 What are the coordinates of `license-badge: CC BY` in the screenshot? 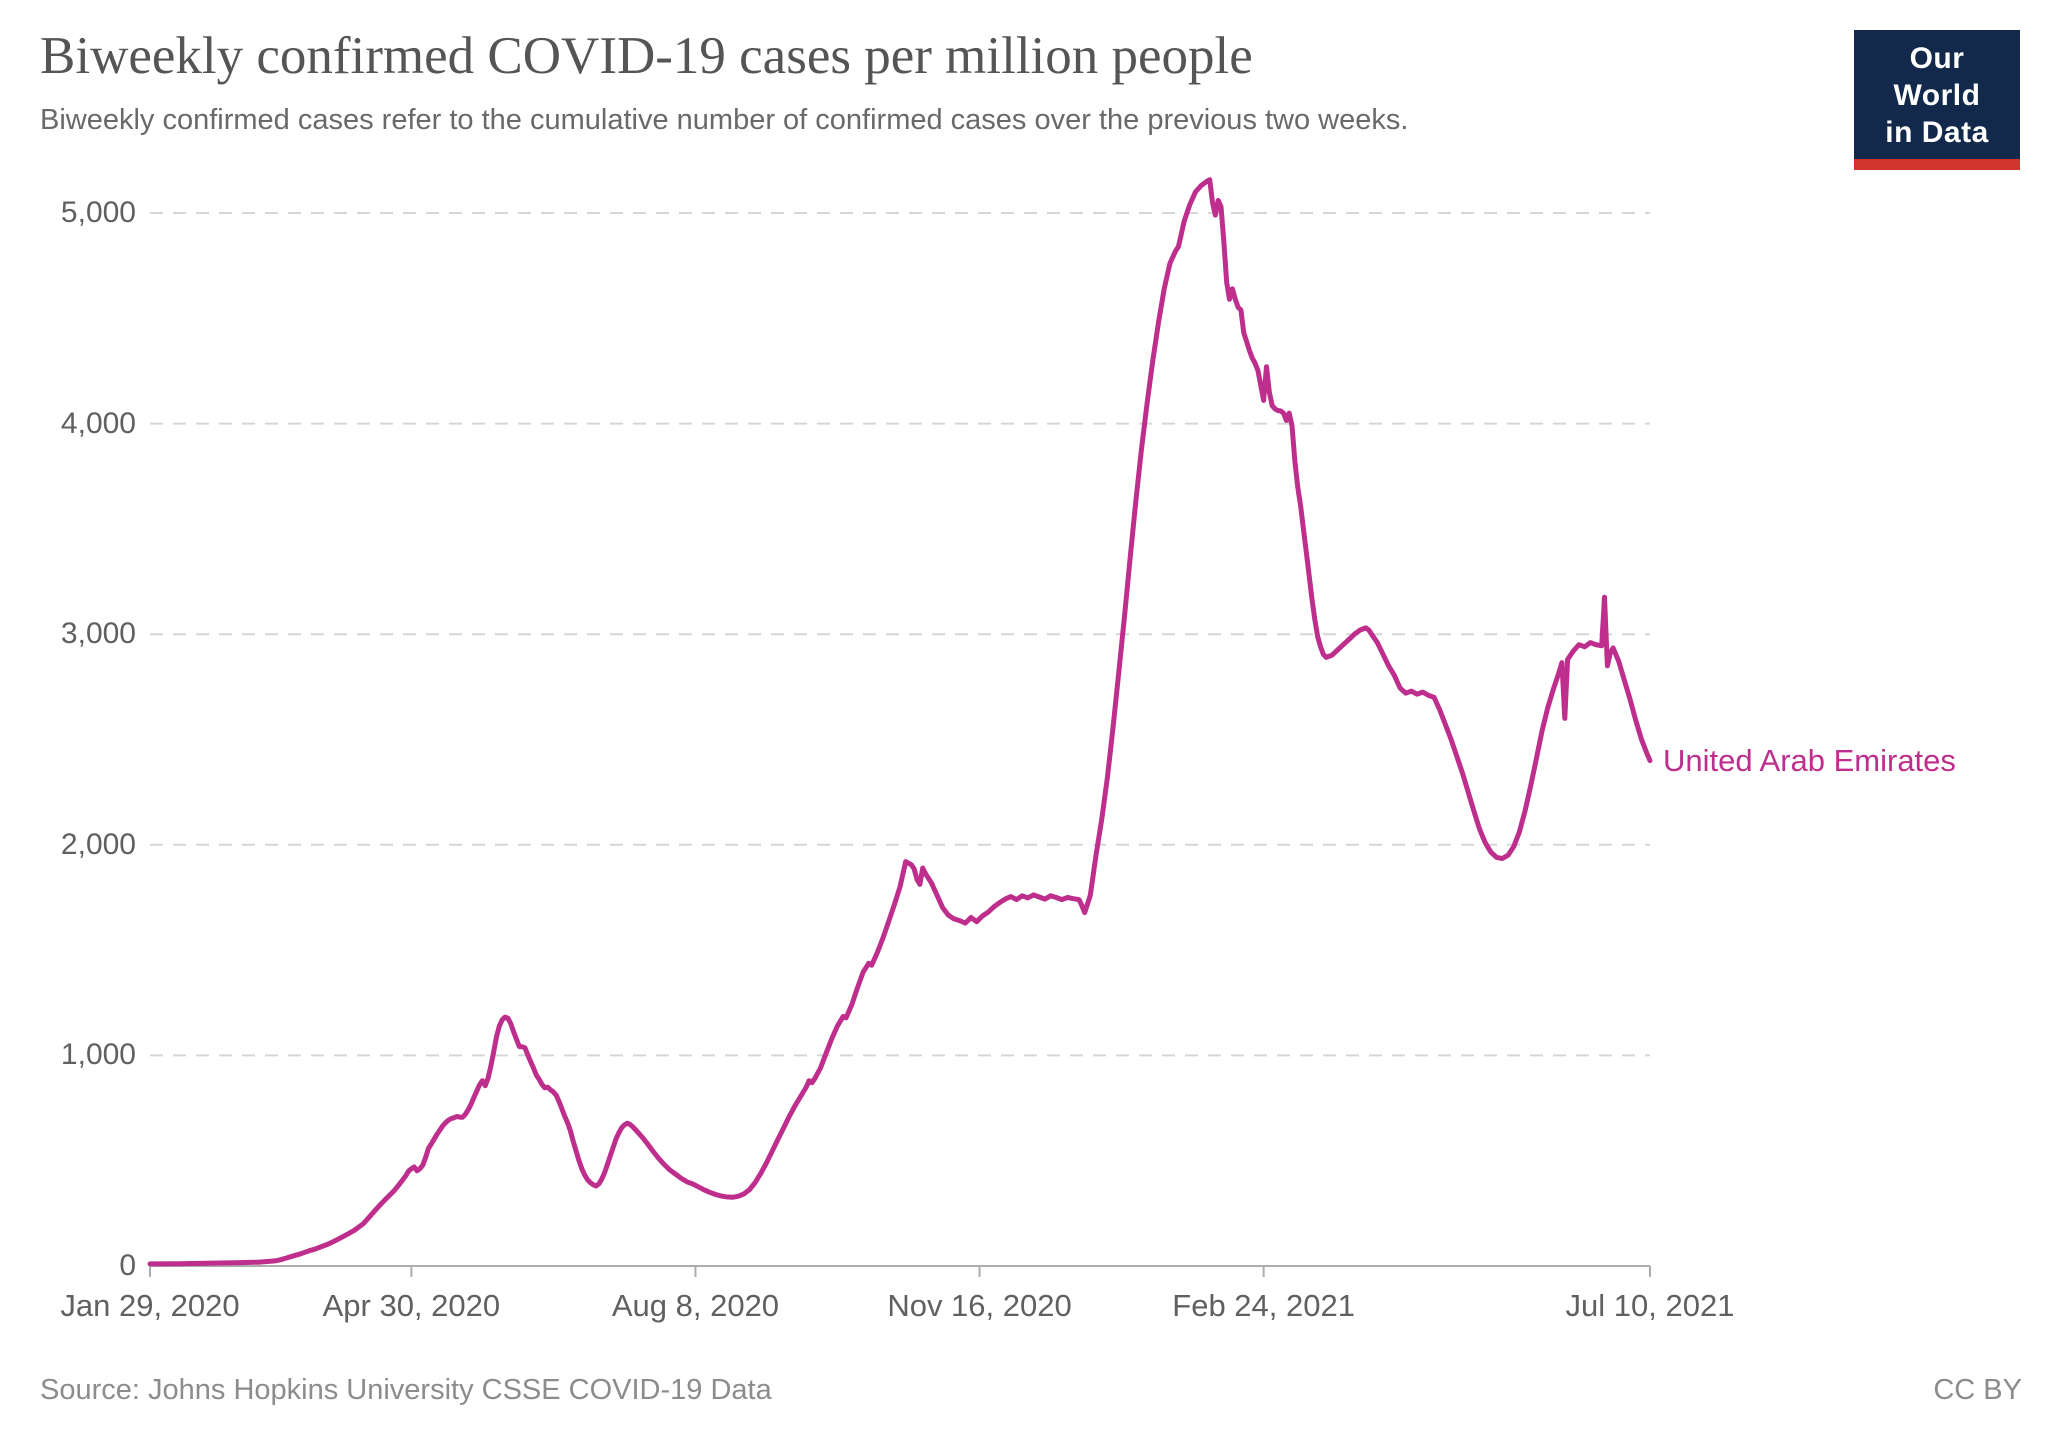 It's located at (1977, 1390).